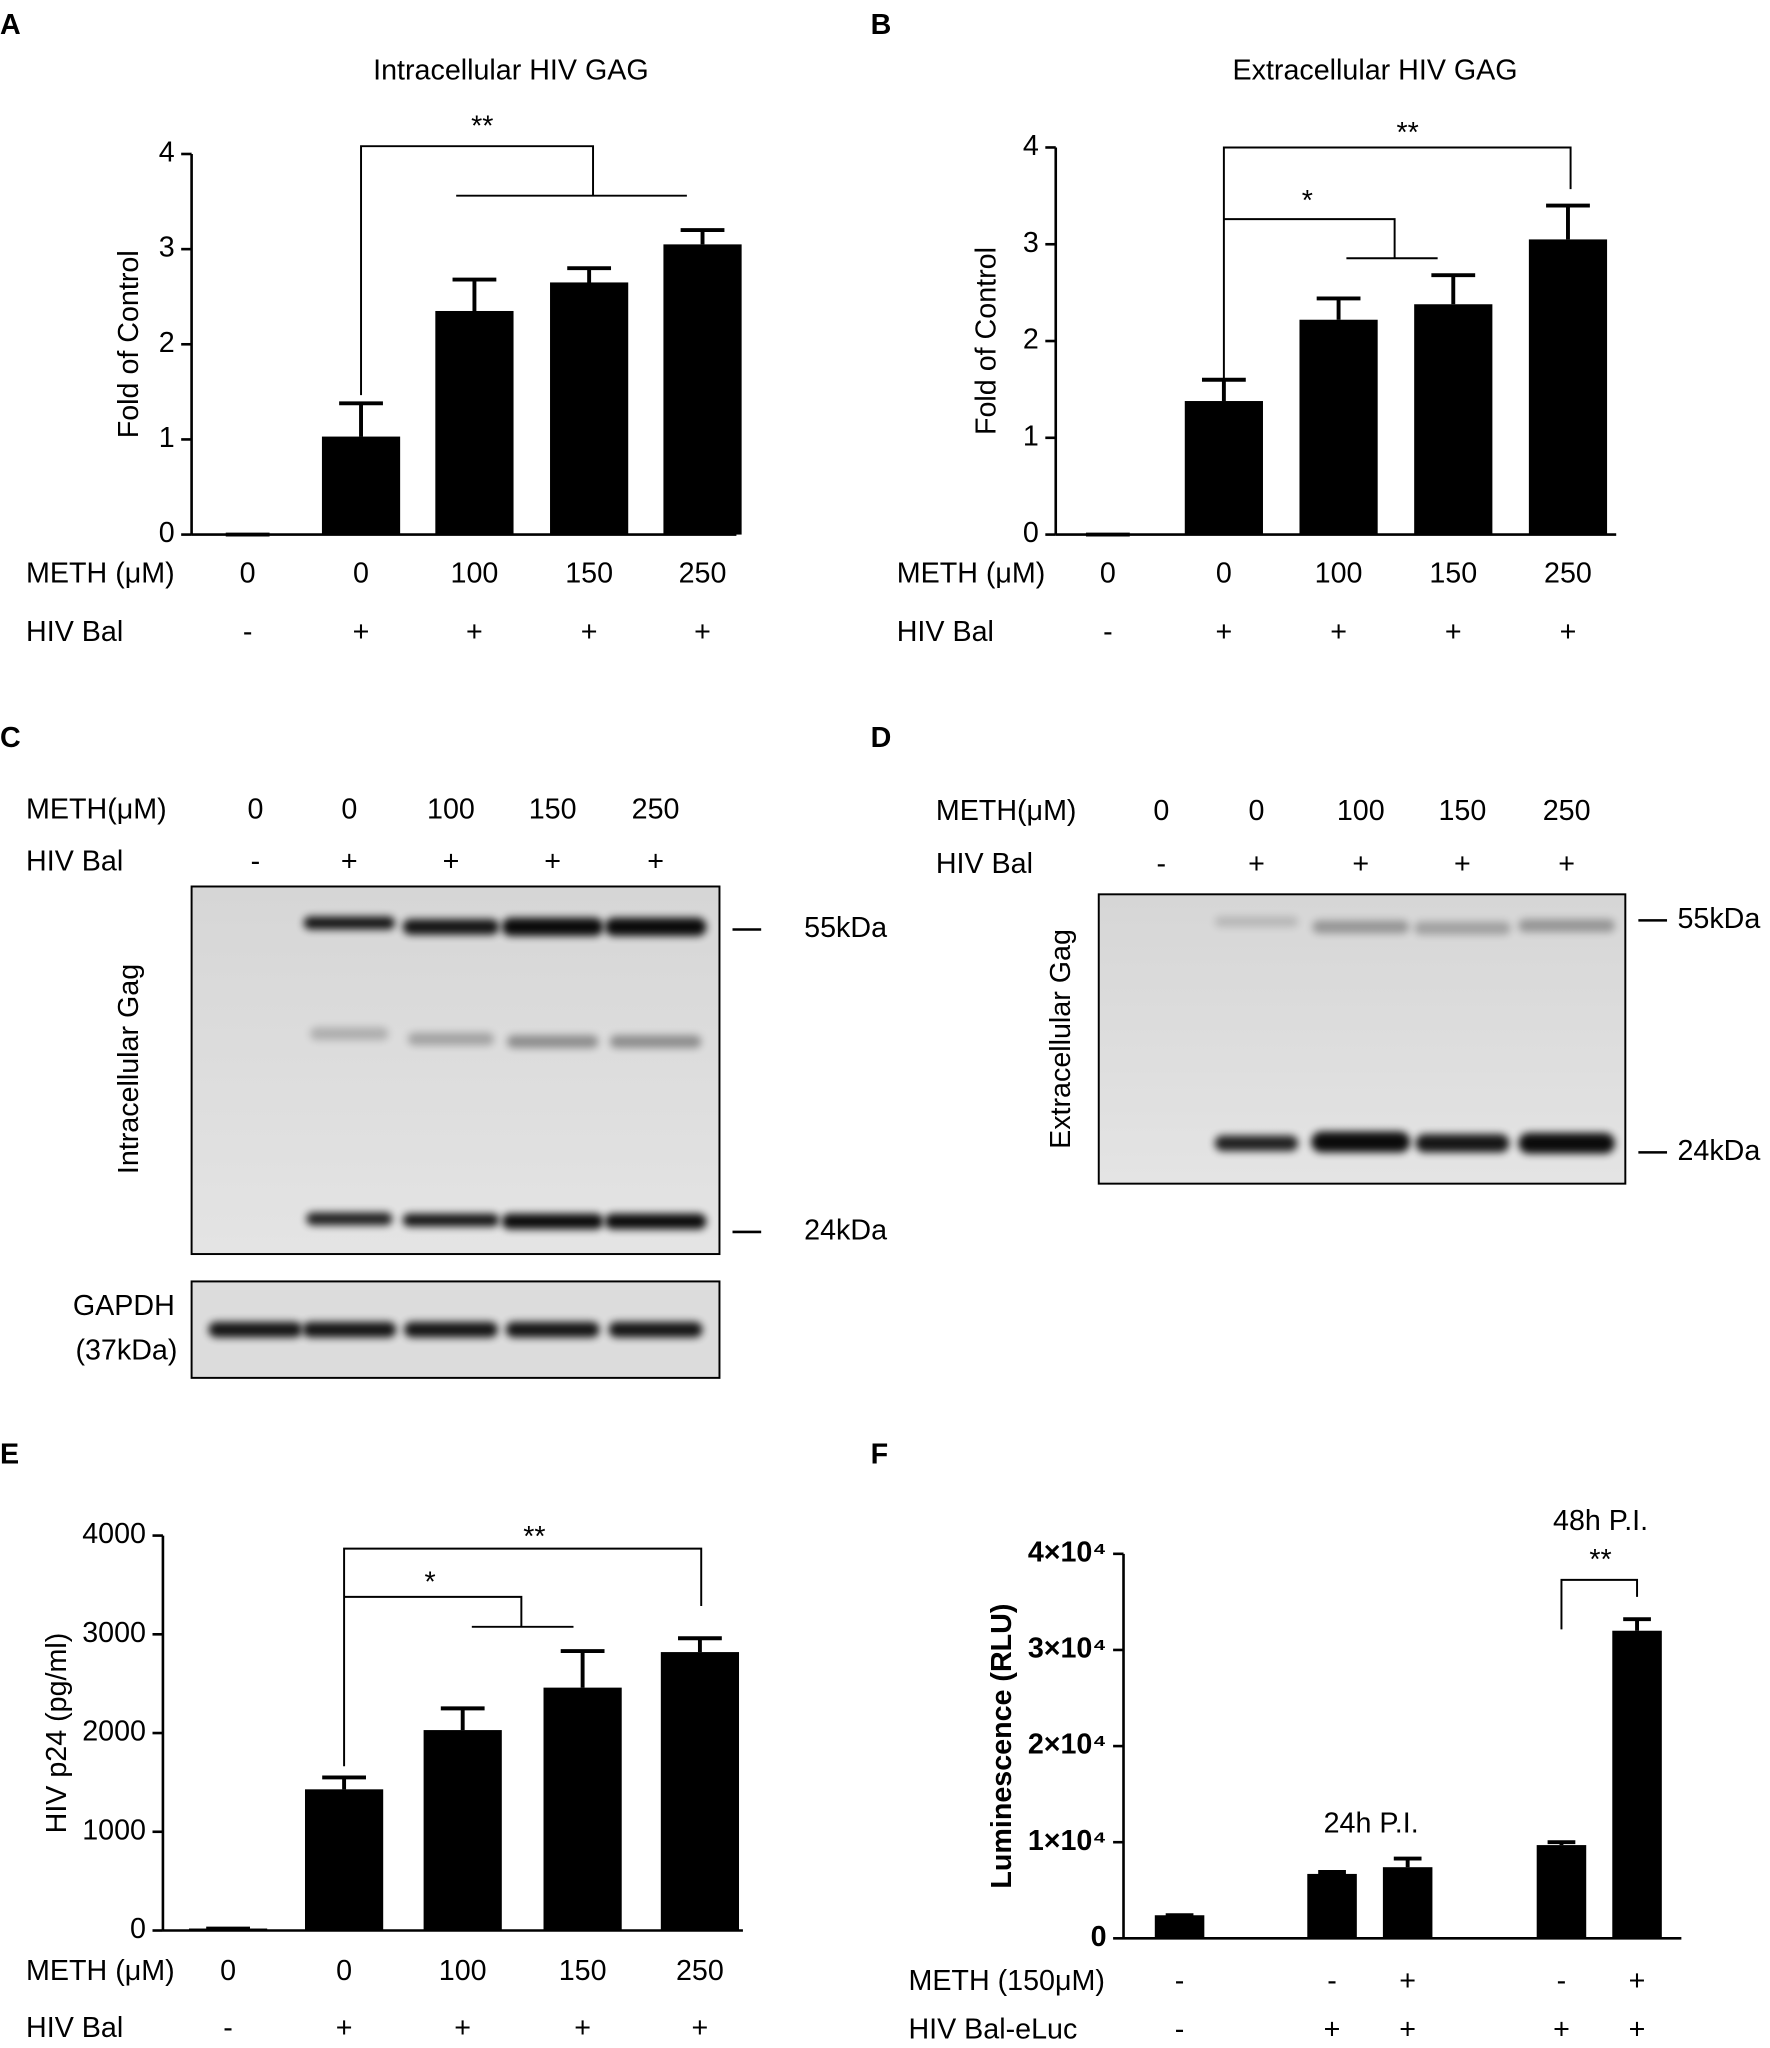 This screenshot has width=1770, height=2048. Describe the element at coordinates (1002, 1746) in the screenshot. I see `y-axis-label: Luminescence (RLU)` at that location.